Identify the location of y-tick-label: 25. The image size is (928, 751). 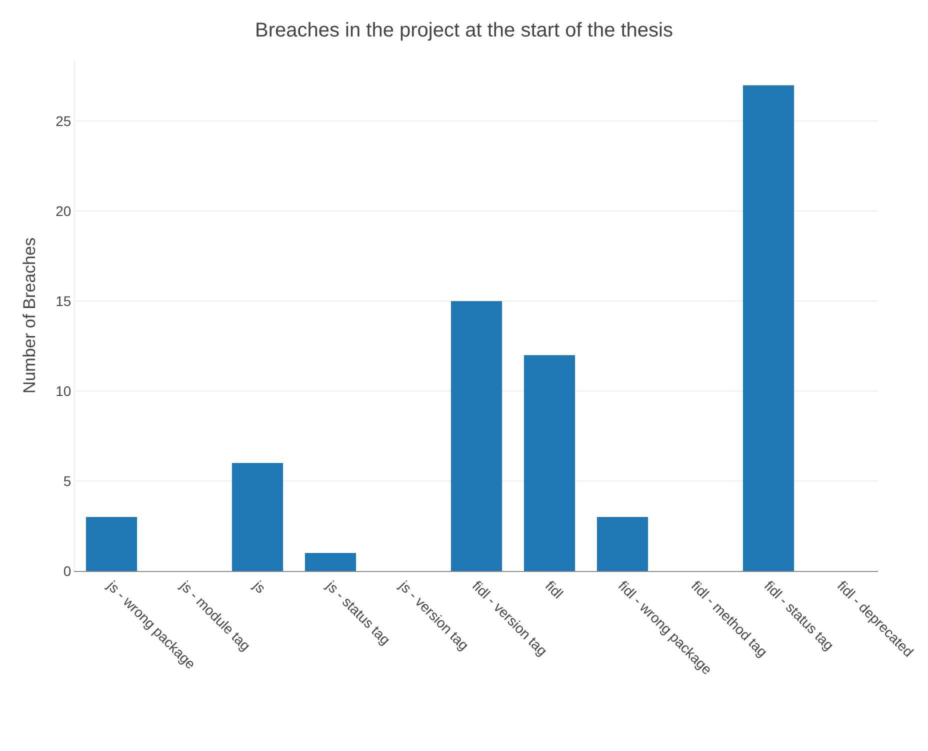
(64, 121).